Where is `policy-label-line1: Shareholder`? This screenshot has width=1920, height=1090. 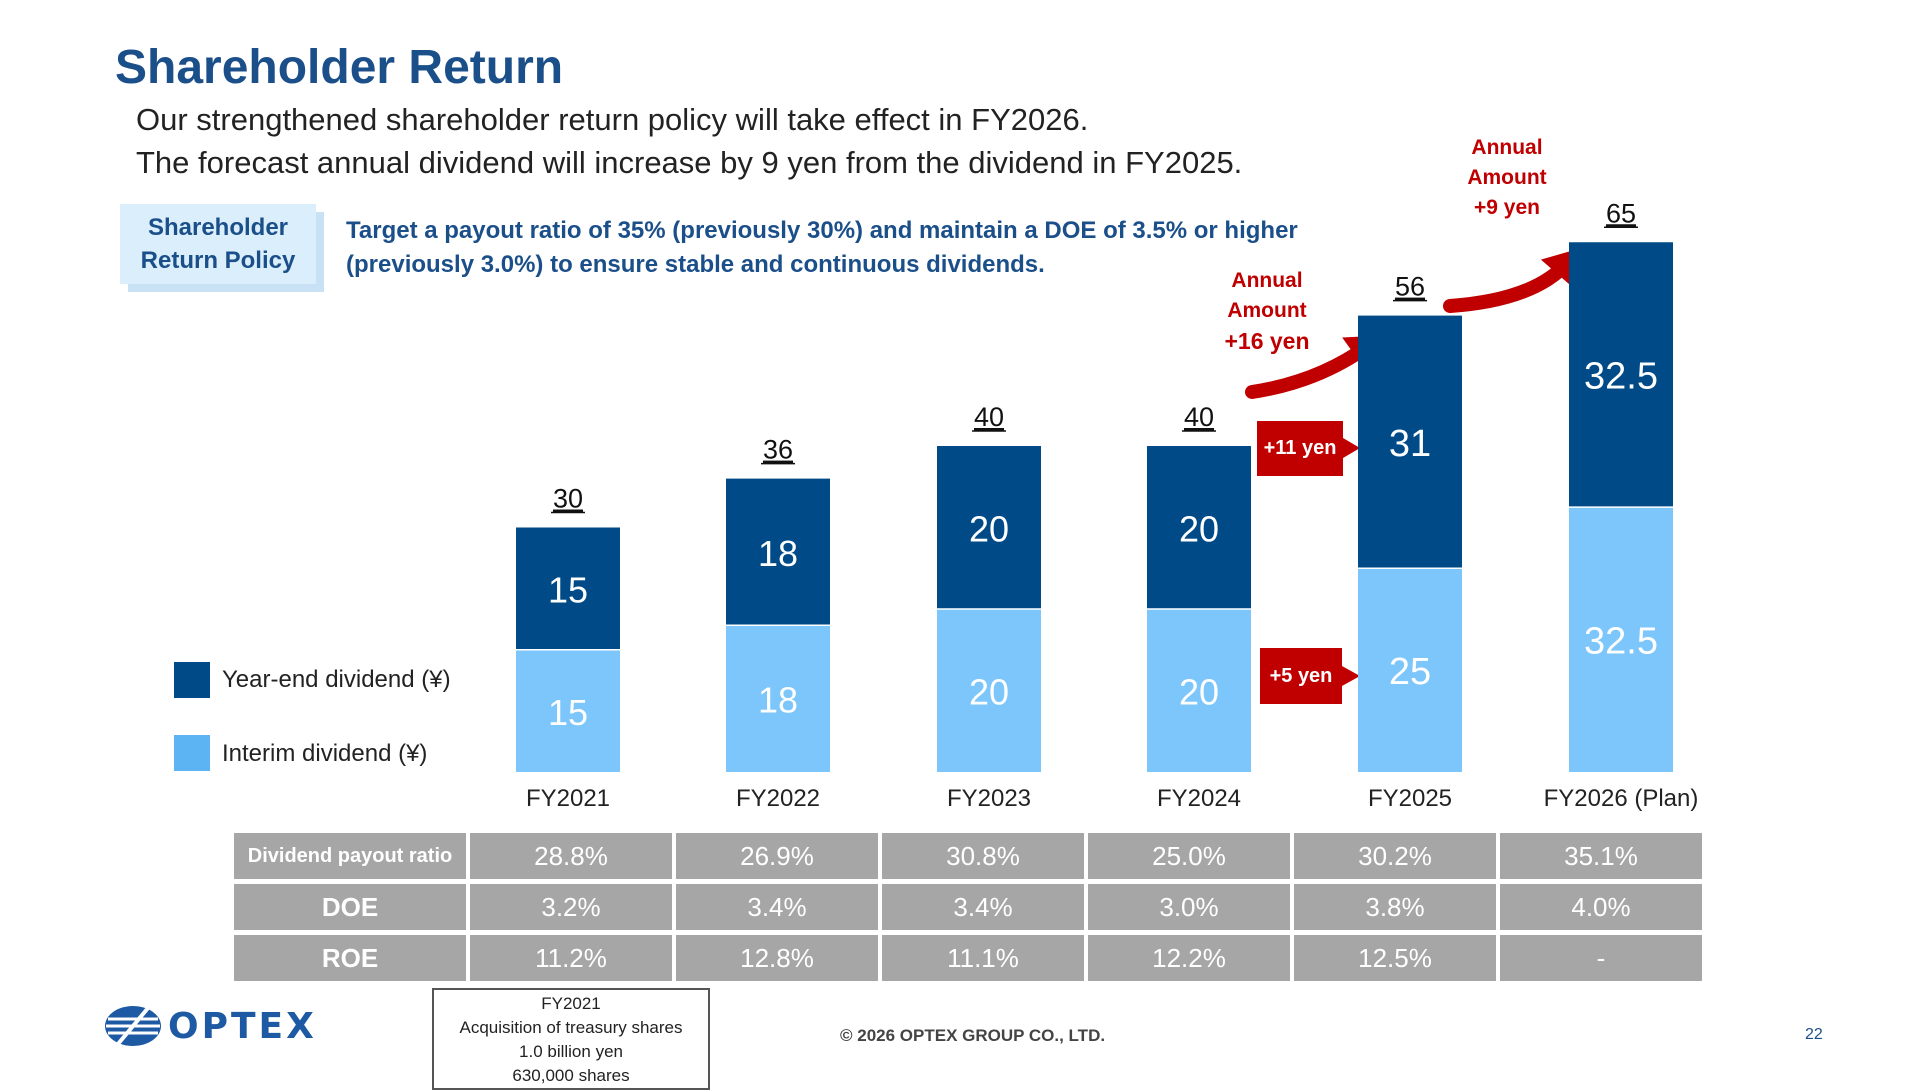
policy-label-line1: Shareholder is located at coordinates (218, 227).